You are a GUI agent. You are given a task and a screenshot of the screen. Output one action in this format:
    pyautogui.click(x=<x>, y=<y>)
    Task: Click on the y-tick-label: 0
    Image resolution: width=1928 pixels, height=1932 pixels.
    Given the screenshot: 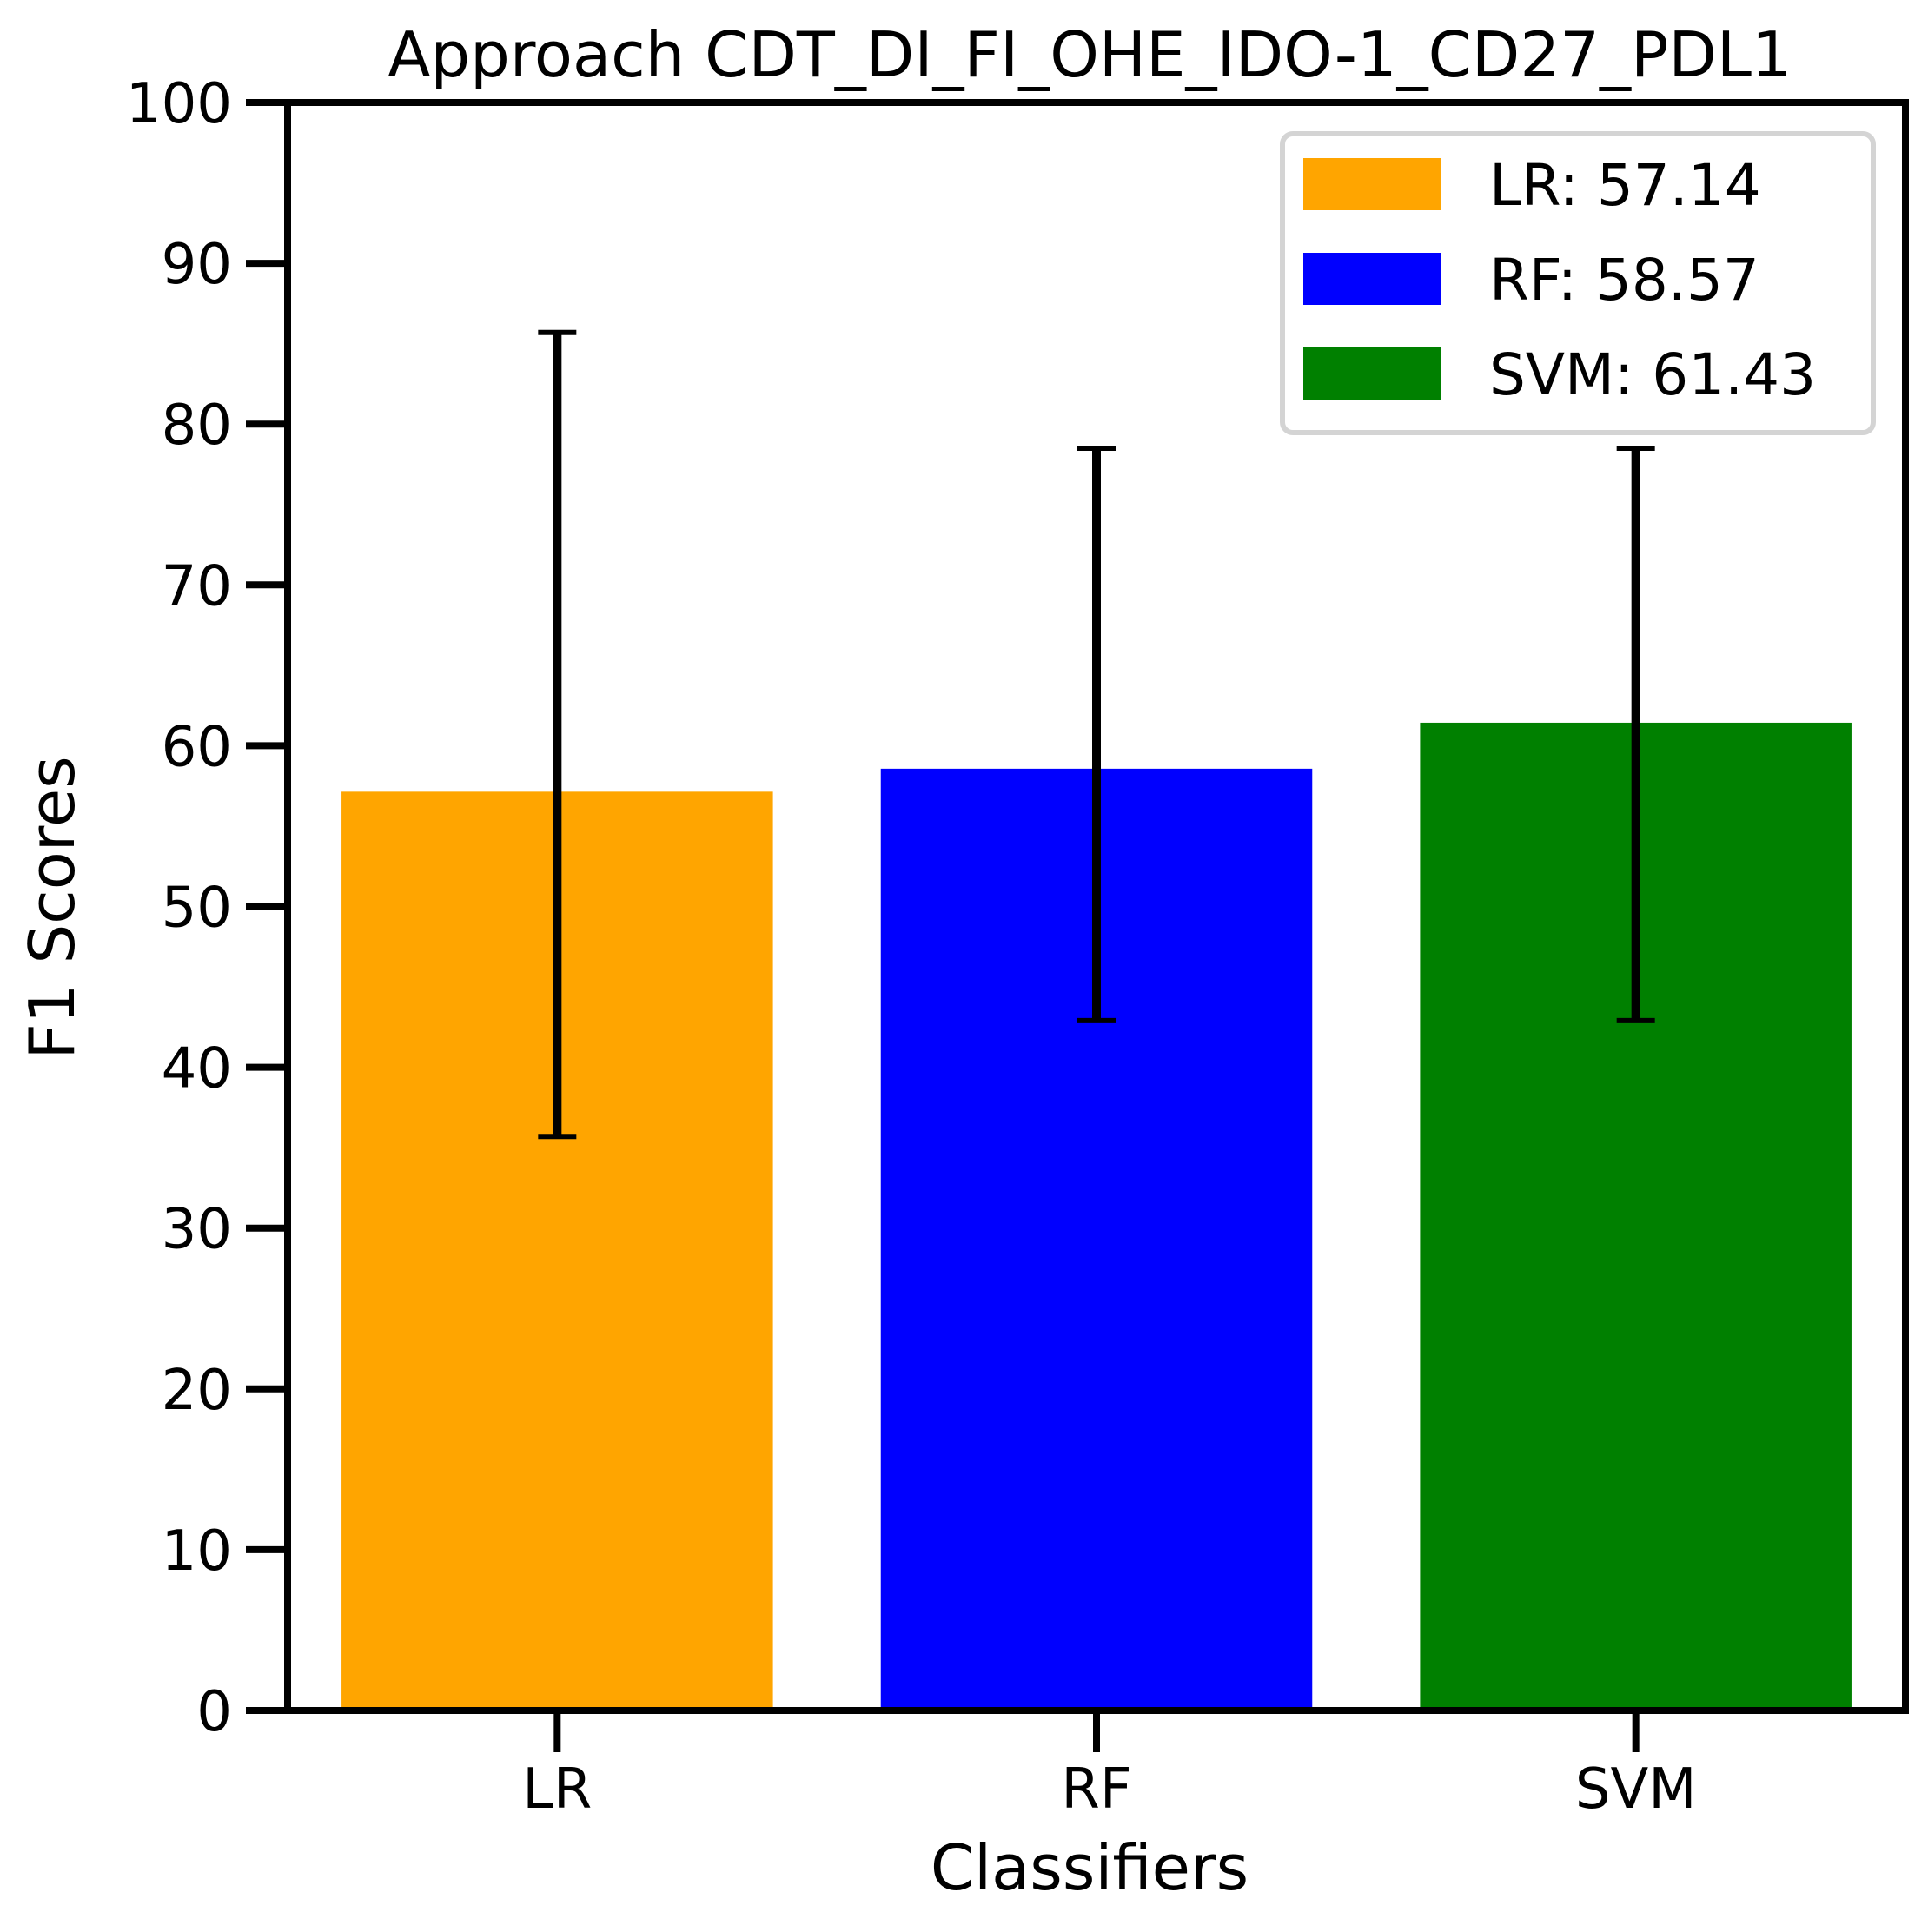 What is the action you would take?
    pyautogui.click(x=214, y=1712)
    